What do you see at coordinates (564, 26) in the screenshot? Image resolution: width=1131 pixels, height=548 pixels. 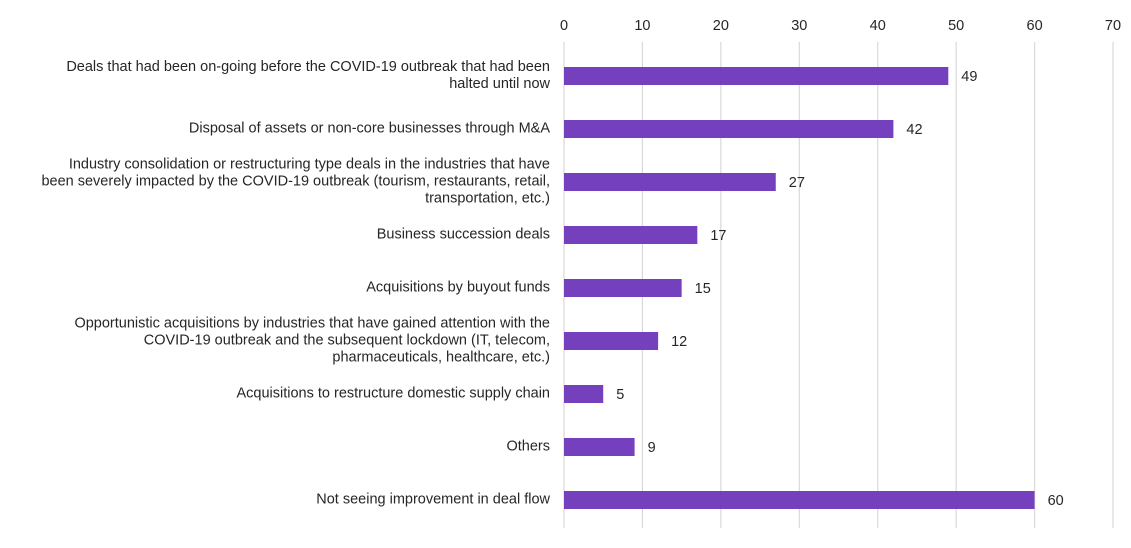 I see `x-tick-label: 0` at bounding box center [564, 26].